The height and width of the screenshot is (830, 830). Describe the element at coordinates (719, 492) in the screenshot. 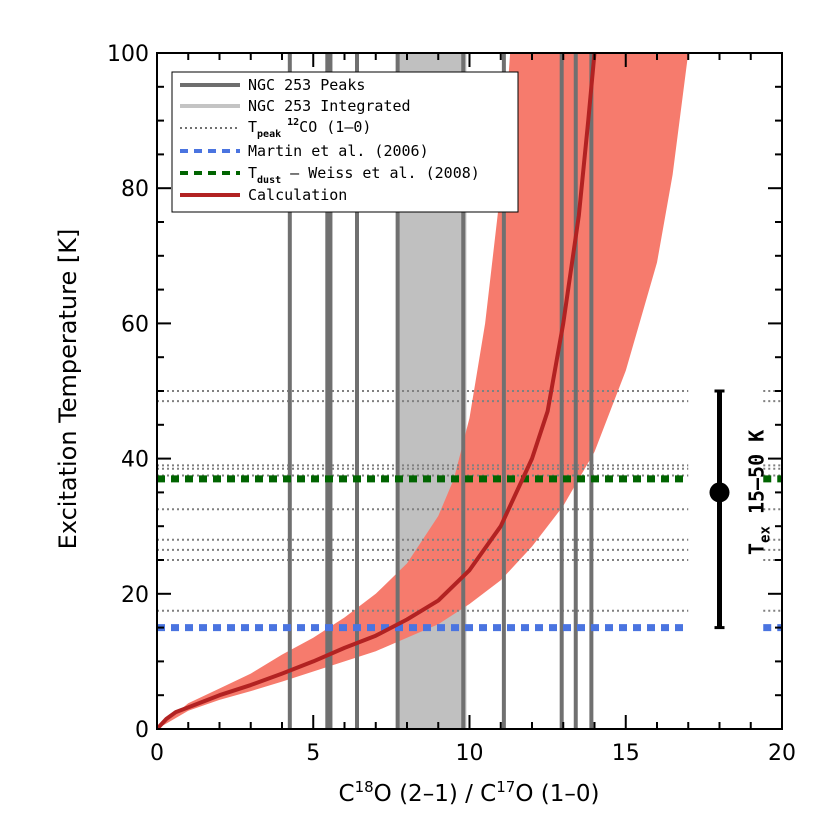

I see `tex-center-point` at that location.